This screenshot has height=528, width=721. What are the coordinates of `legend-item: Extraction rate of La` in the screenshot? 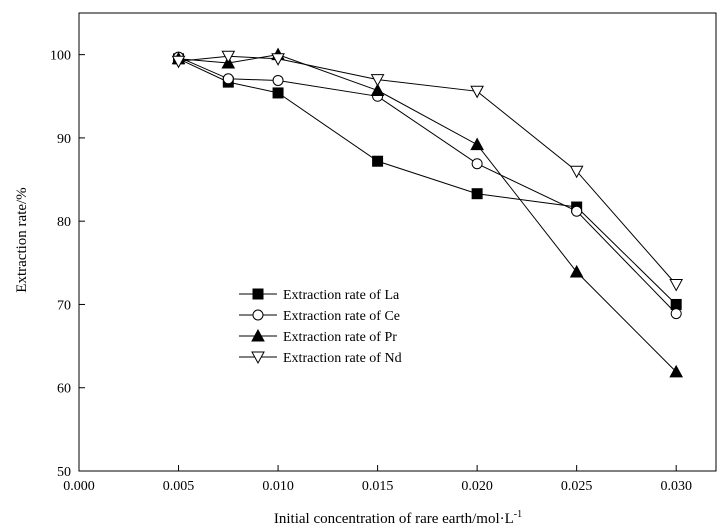 It's located at (319, 295).